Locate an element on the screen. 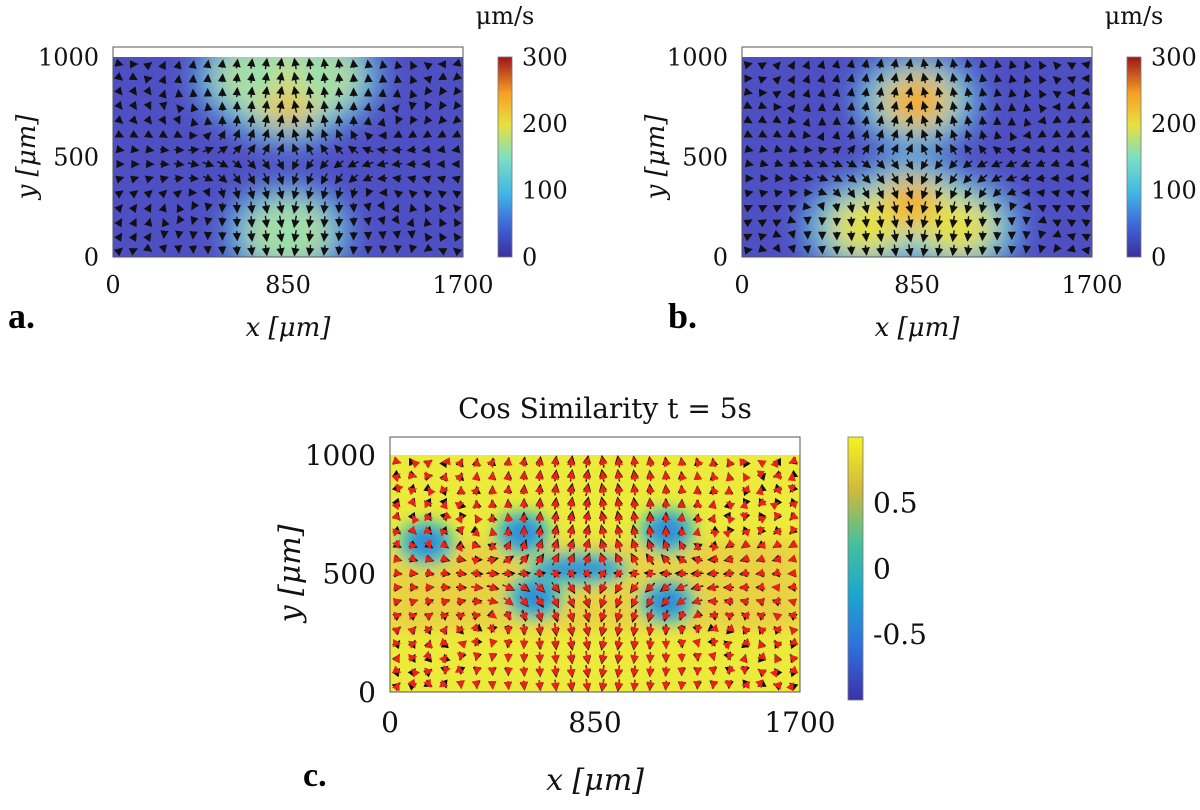 The image size is (1200, 810). colorbar-tick-label: 100 is located at coordinates (545, 191).